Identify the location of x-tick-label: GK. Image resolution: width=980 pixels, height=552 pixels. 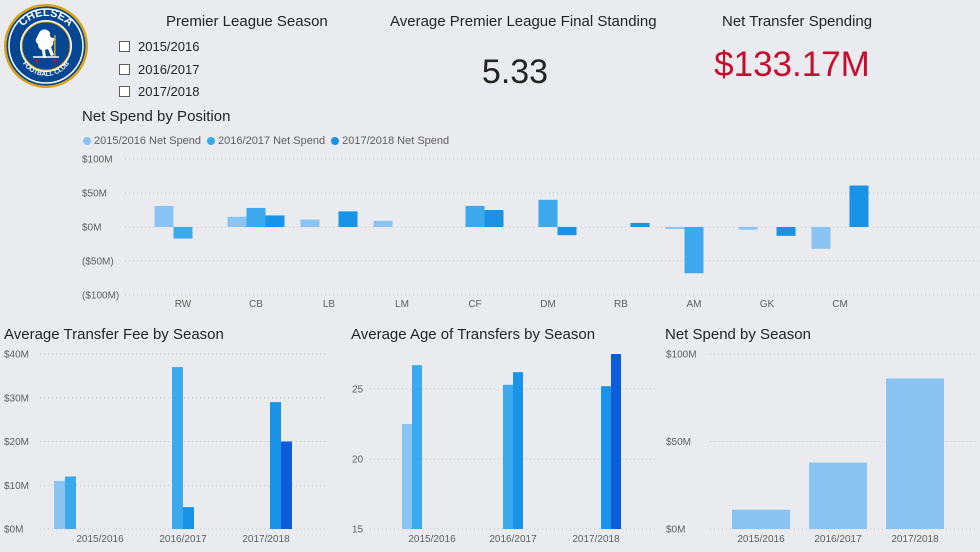
(767, 304).